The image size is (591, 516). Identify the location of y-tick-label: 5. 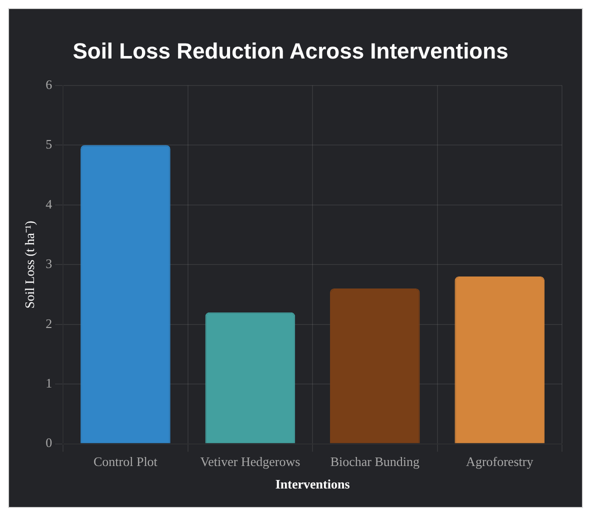
(49, 144).